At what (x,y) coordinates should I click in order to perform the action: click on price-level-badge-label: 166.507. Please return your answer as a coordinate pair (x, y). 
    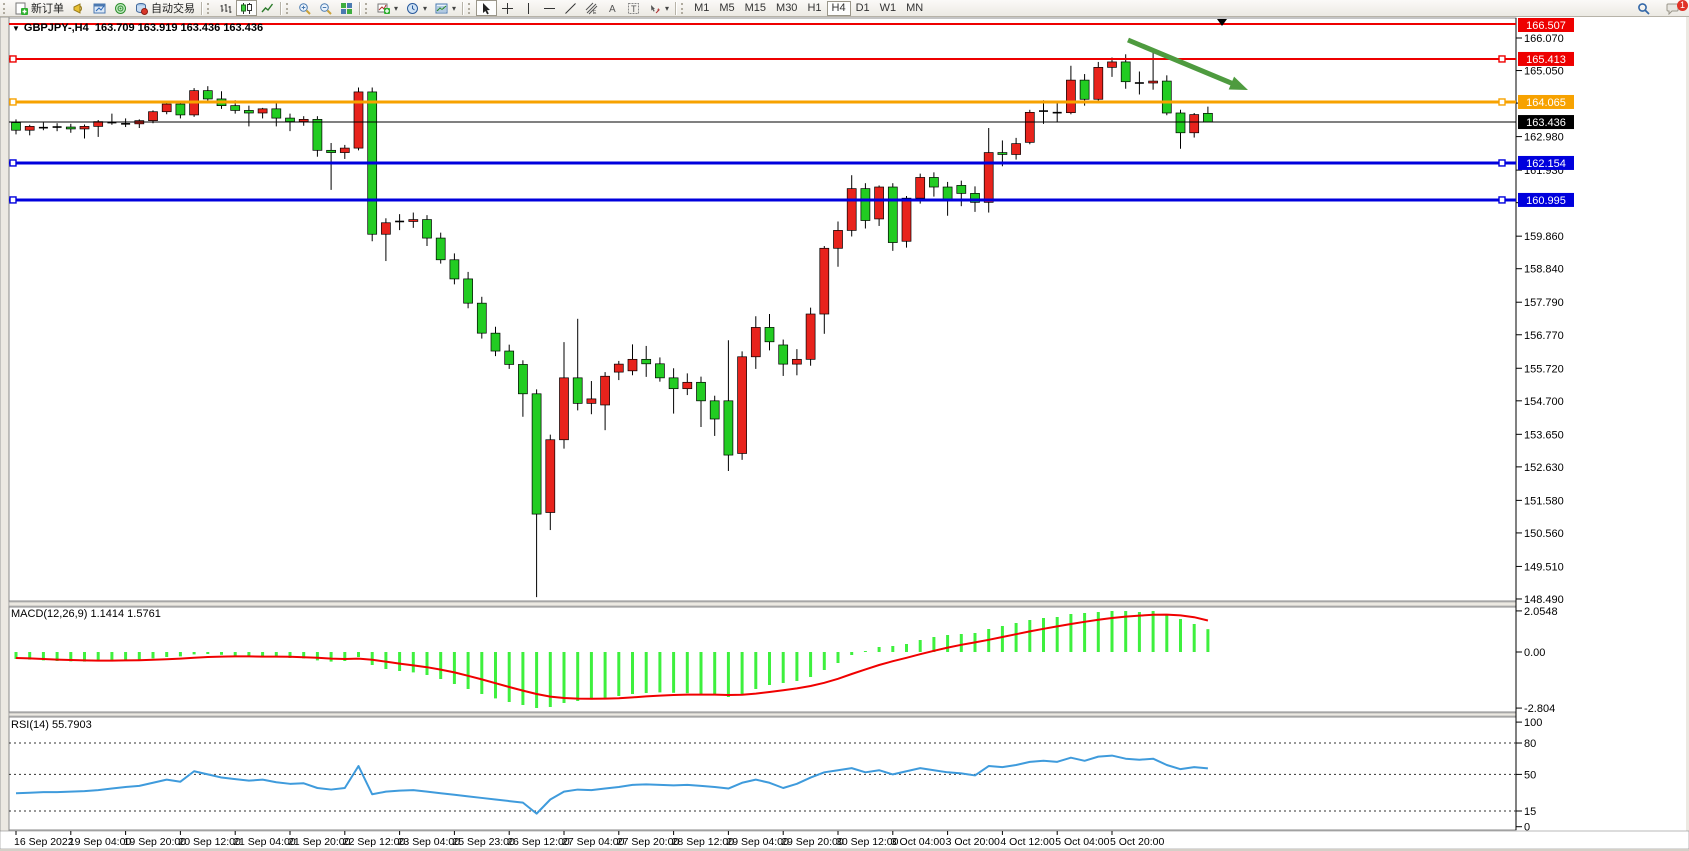
    Looking at the image, I should click on (1546, 26).